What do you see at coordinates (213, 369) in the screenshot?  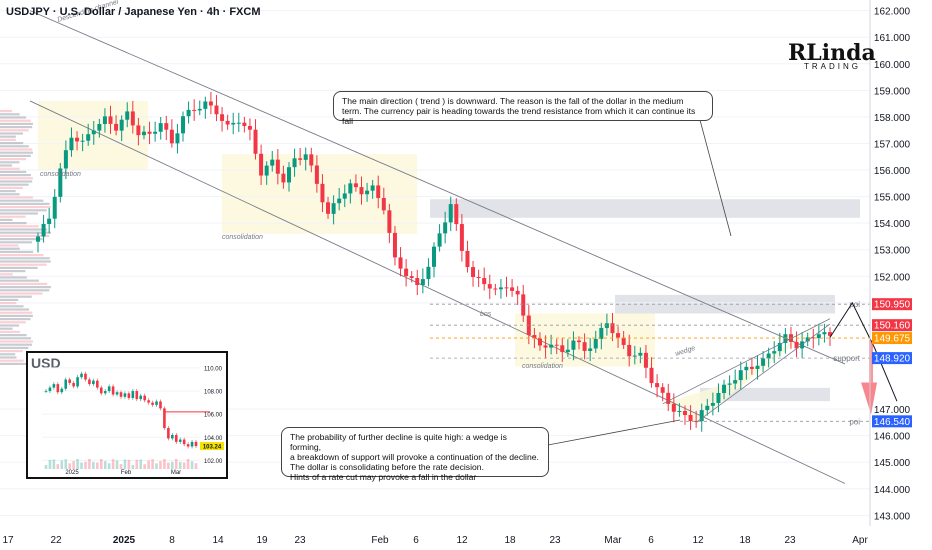 I see `inset-y-tick: 110.00` at bounding box center [213, 369].